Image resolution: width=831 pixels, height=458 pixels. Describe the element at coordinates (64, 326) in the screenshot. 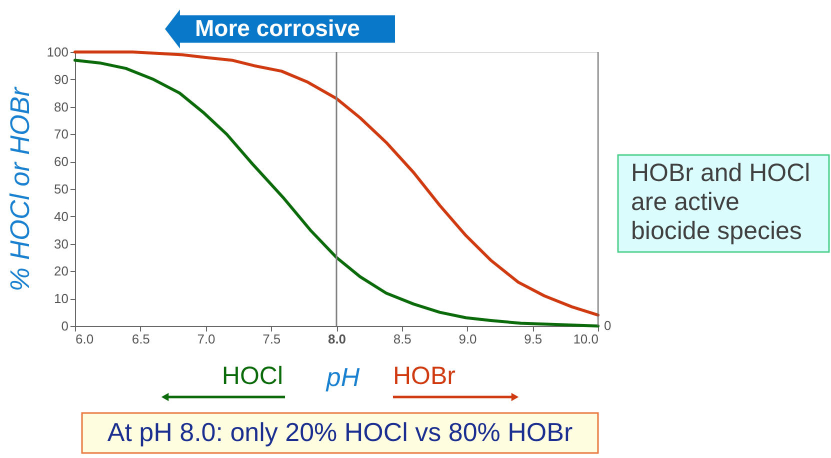

I see `y-tick-label: 0` at that location.